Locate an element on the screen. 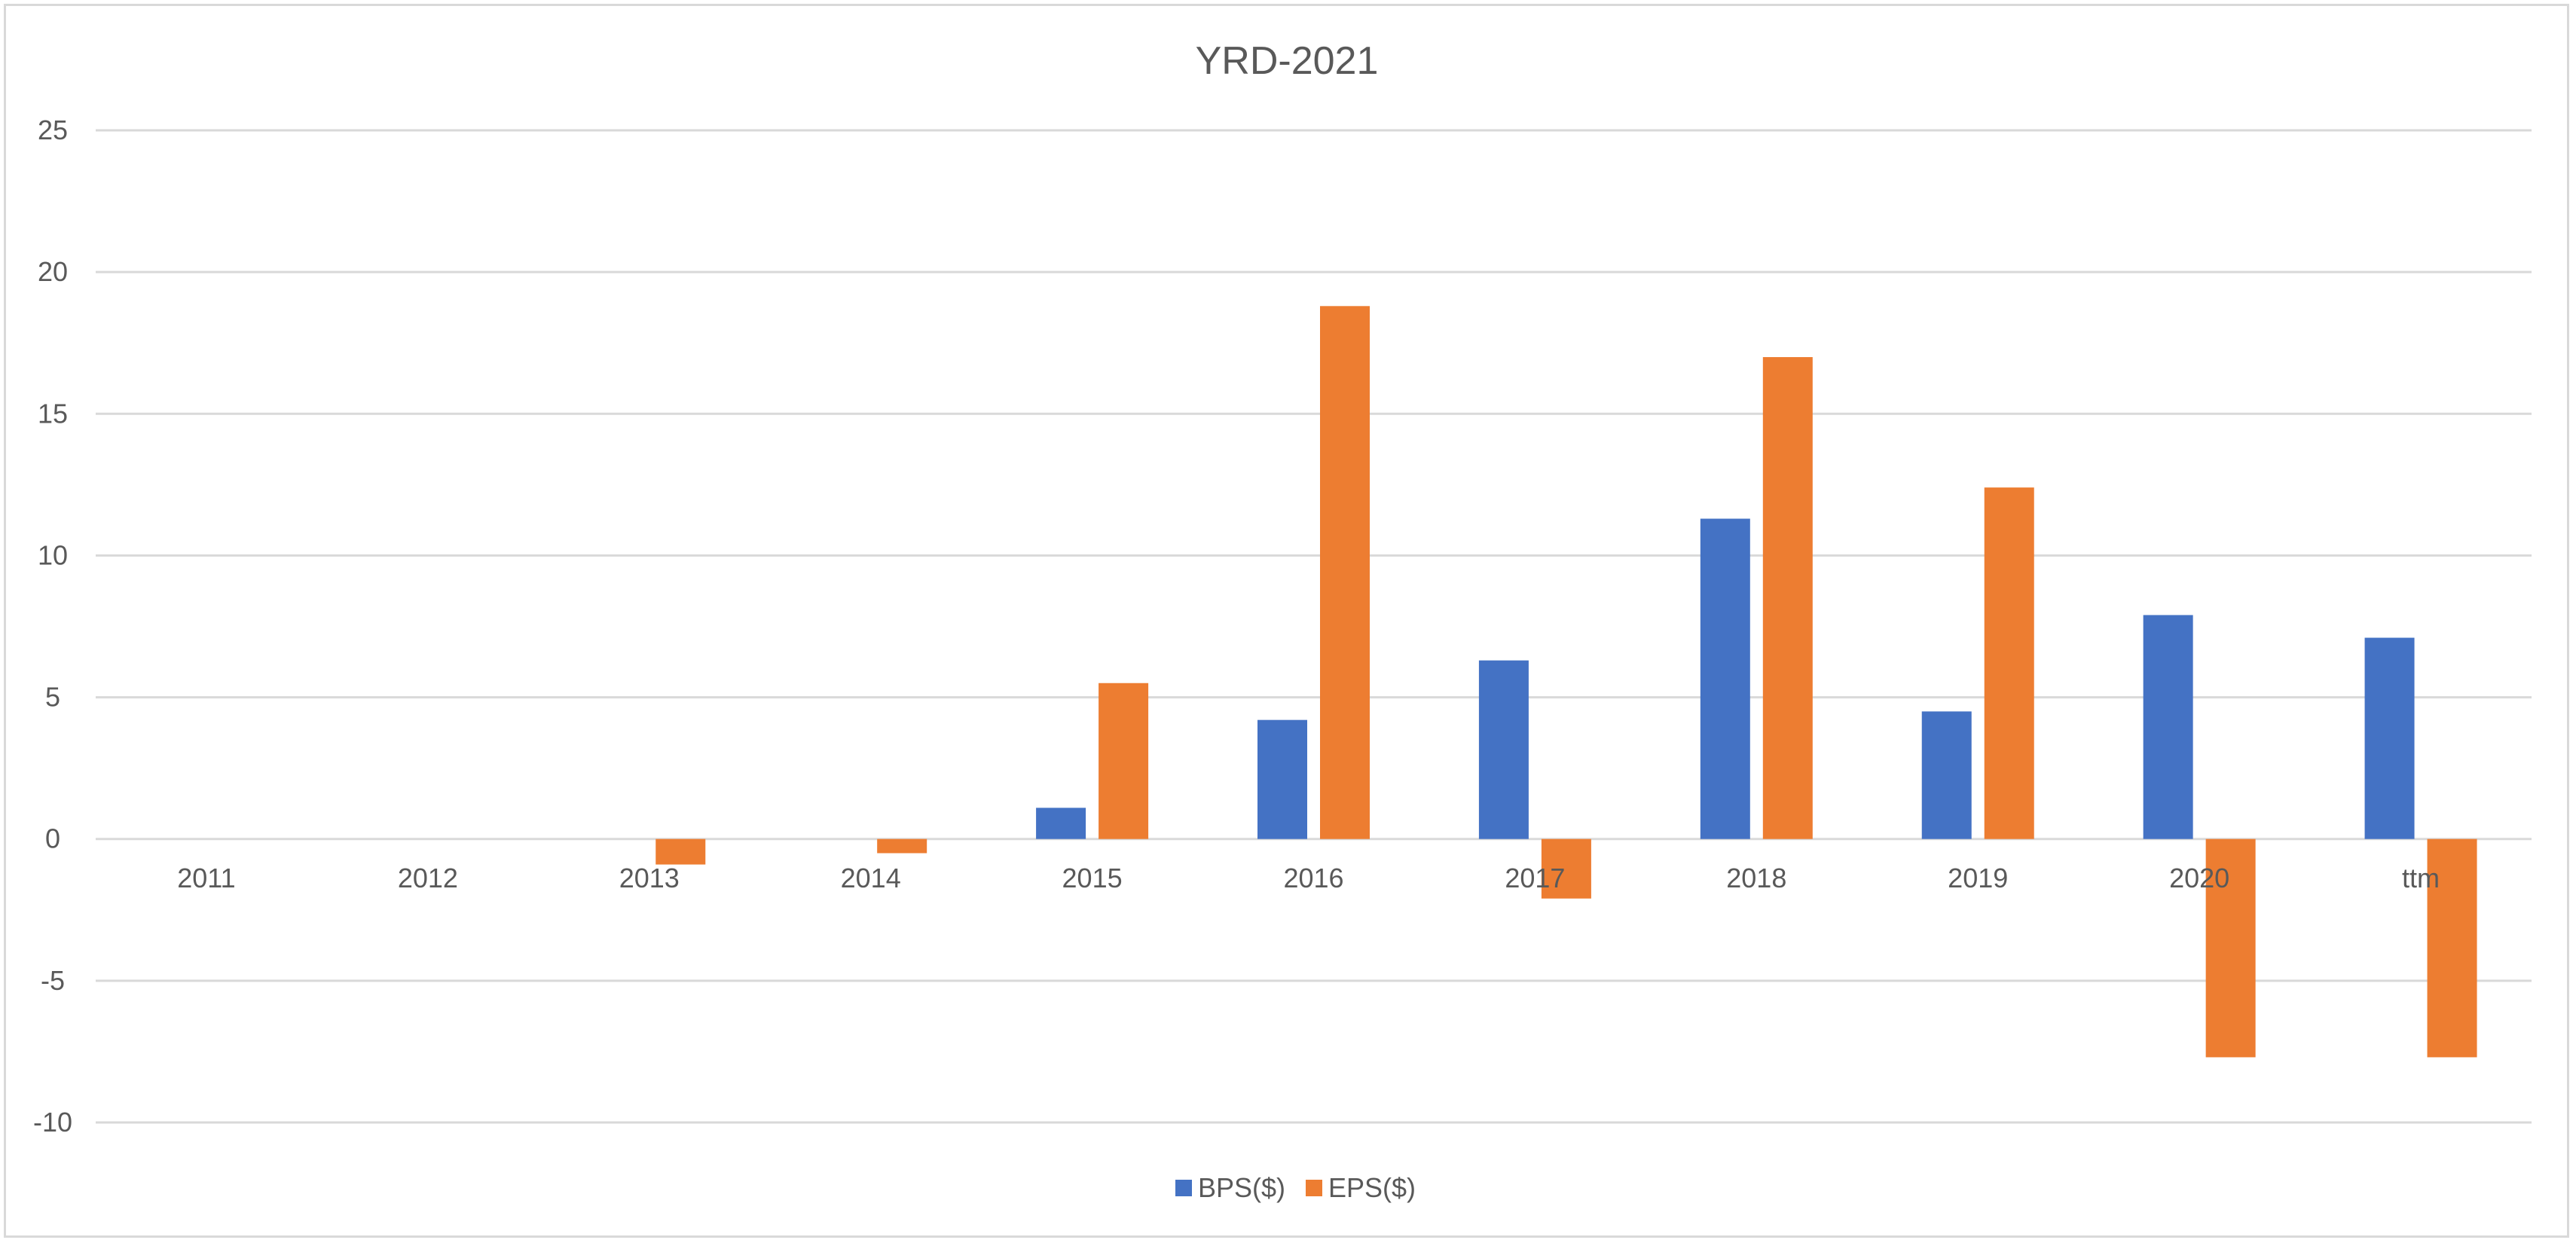 This screenshot has width=2576, height=1243. y-tick-label: 25 is located at coordinates (53, 130).